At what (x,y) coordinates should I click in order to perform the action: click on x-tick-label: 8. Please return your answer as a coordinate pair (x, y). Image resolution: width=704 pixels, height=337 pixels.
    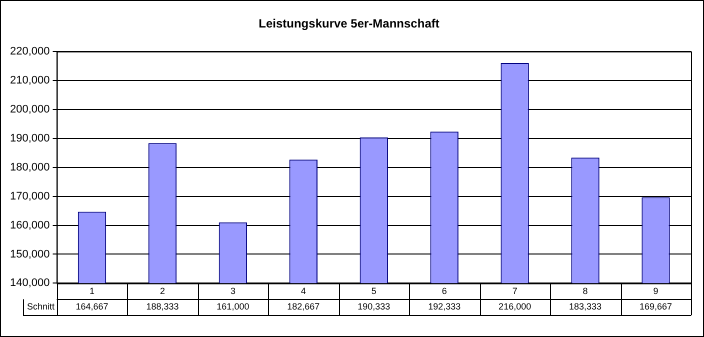
    Looking at the image, I should click on (585, 291).